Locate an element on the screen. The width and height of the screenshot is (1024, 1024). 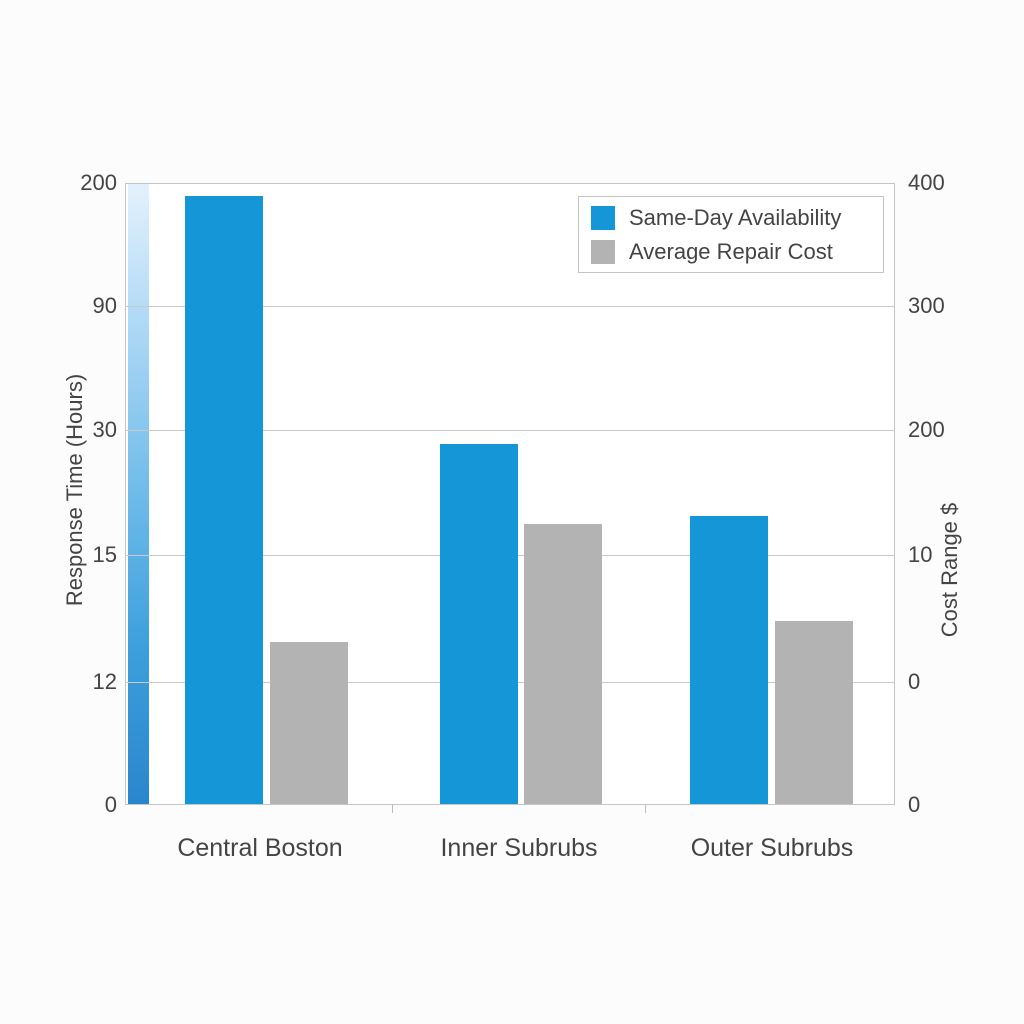
gradient-color-strip is located at coordinates (138, 494).